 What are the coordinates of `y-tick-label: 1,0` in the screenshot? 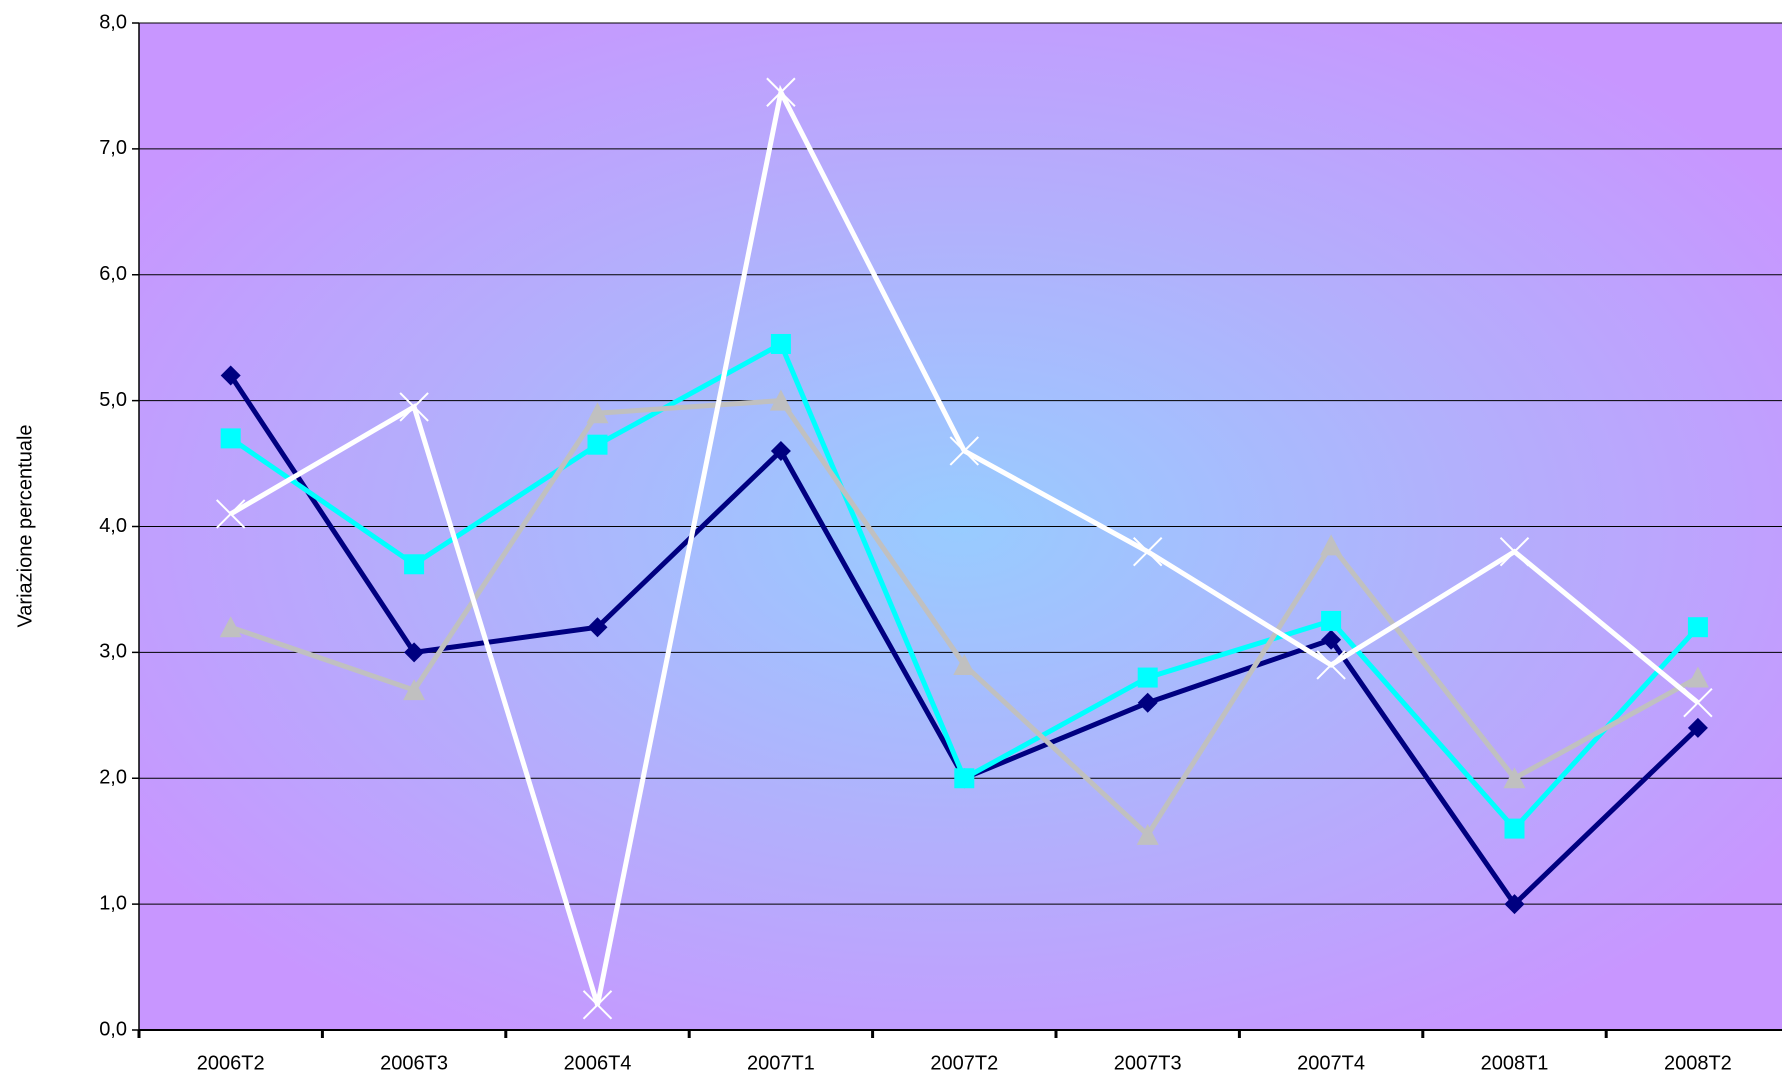 It's located at (113, 903).